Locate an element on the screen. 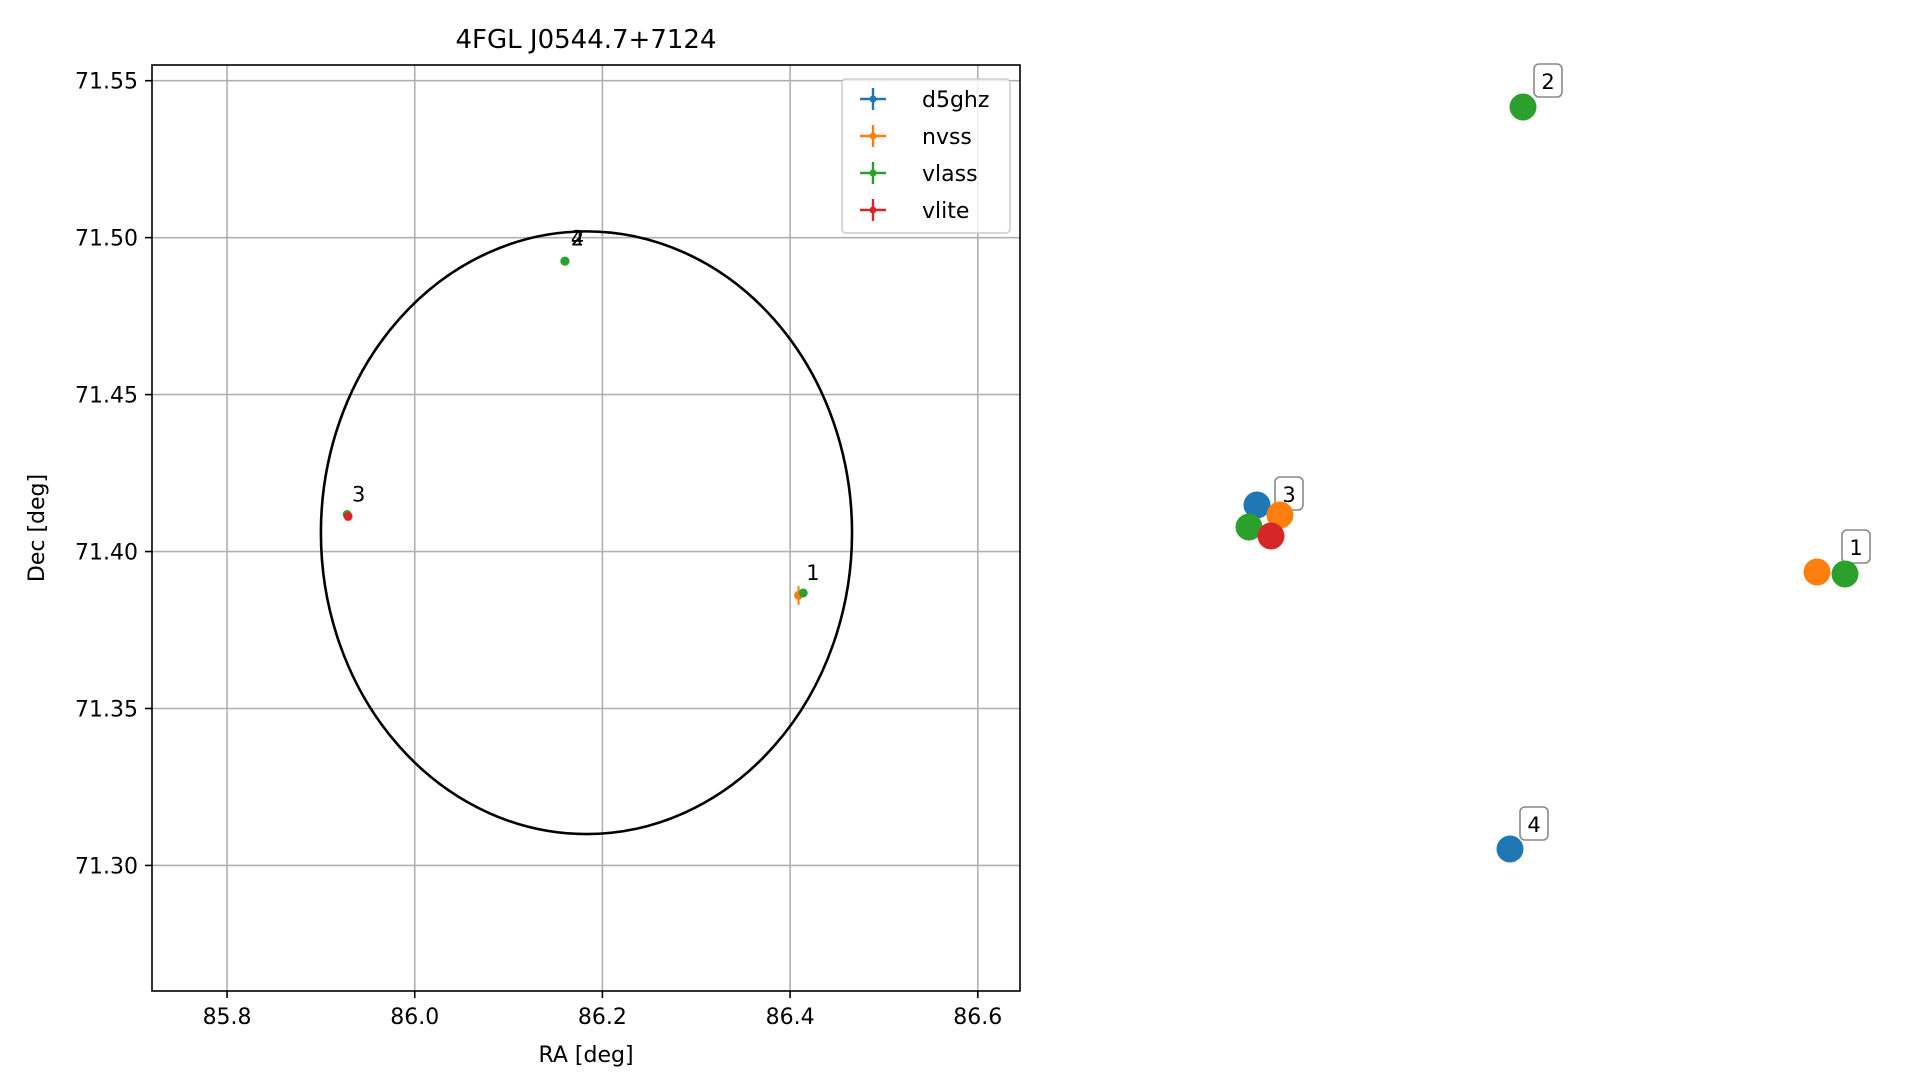 The height and width of the screenshot is (1080, 1919). group-label-1: 1 is located at coordinates (1856, 546).